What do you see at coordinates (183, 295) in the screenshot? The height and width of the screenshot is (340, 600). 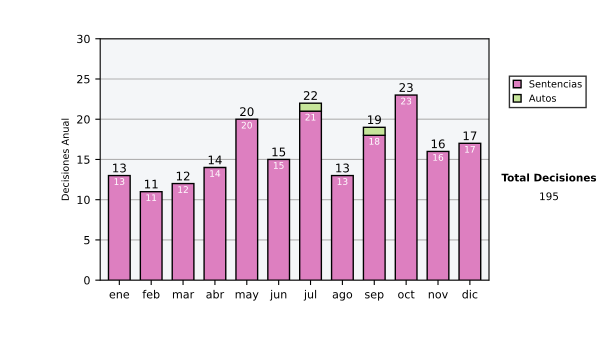 I see `x-tick-label: mar` at bounding box center [183, 295].